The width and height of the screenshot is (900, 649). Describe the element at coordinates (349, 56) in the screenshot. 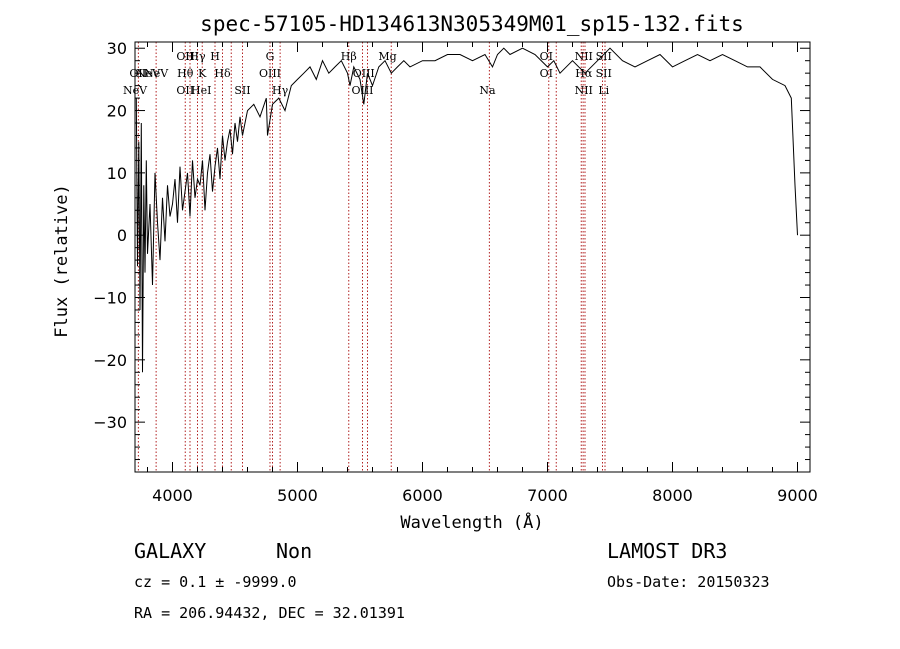

I see `line-label: Hβ` at that location.